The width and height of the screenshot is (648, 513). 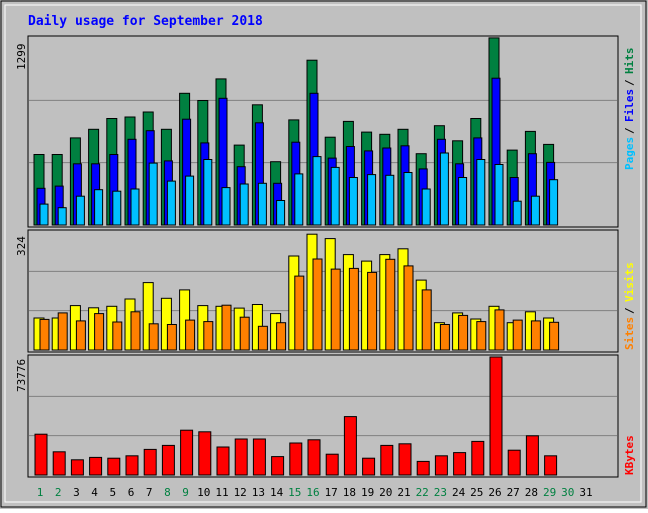 I want to click on legend-hits: Hits, so click(x=629, y=61).